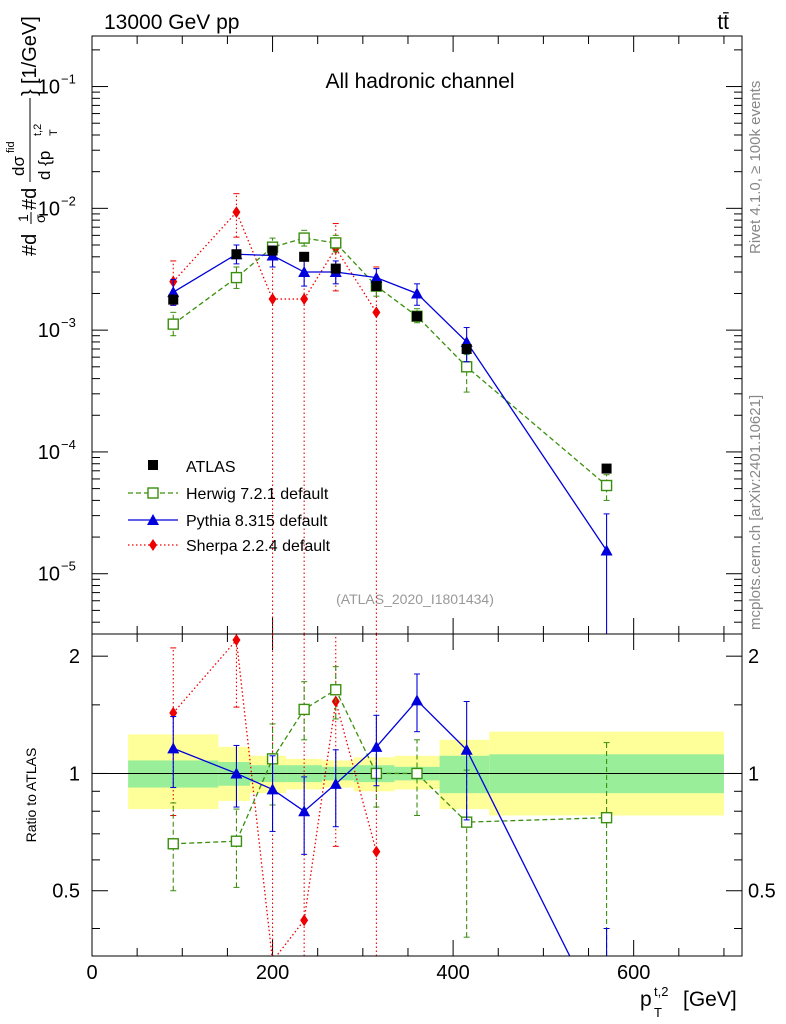  What do you see at coordinates (390, 359) in the screenshot?
I see `series-atlas` at bounding box center [390, 359].